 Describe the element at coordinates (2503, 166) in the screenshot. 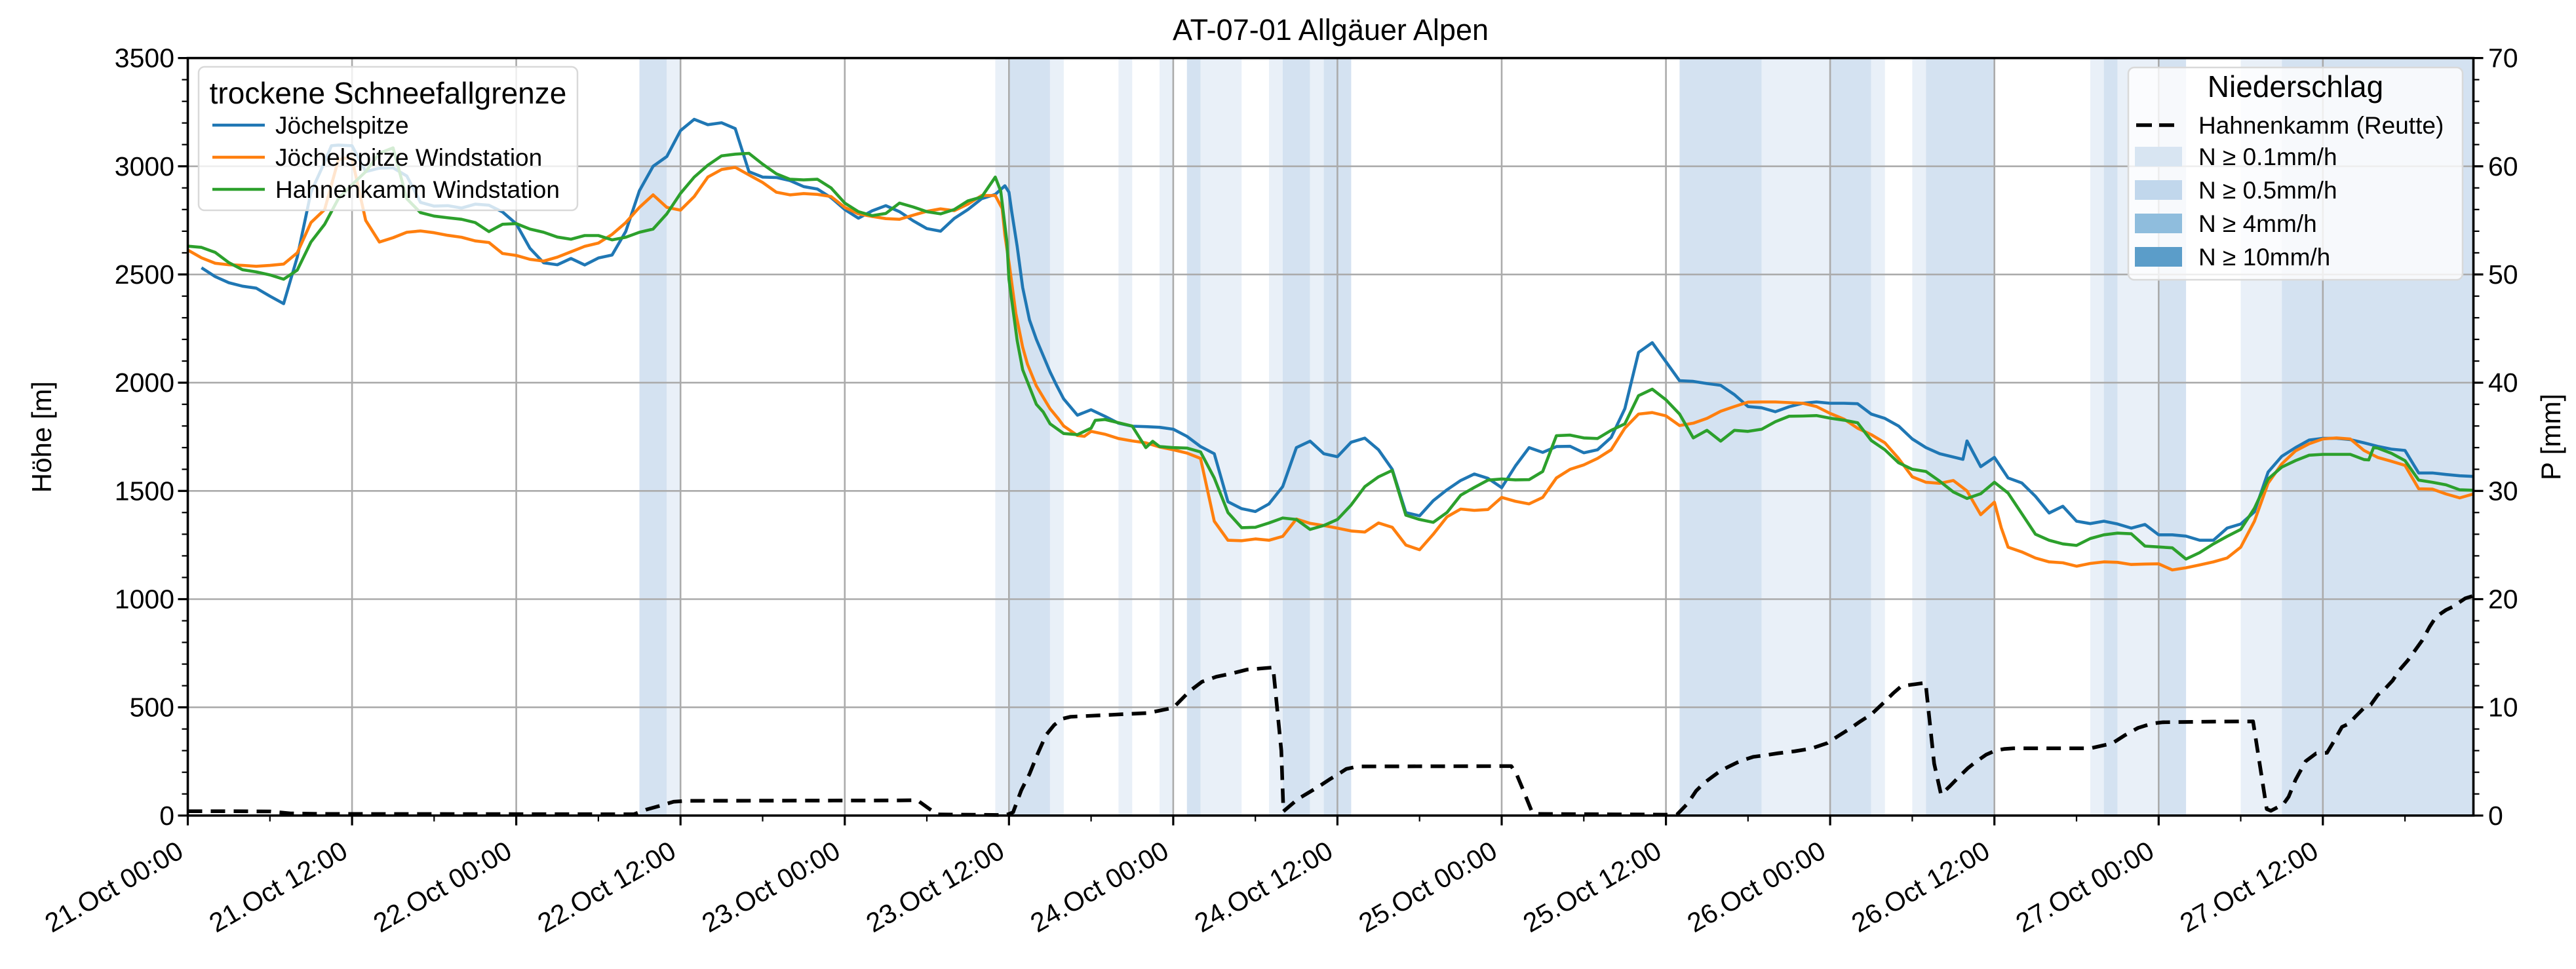

I see `svg-text: 60` at that location.